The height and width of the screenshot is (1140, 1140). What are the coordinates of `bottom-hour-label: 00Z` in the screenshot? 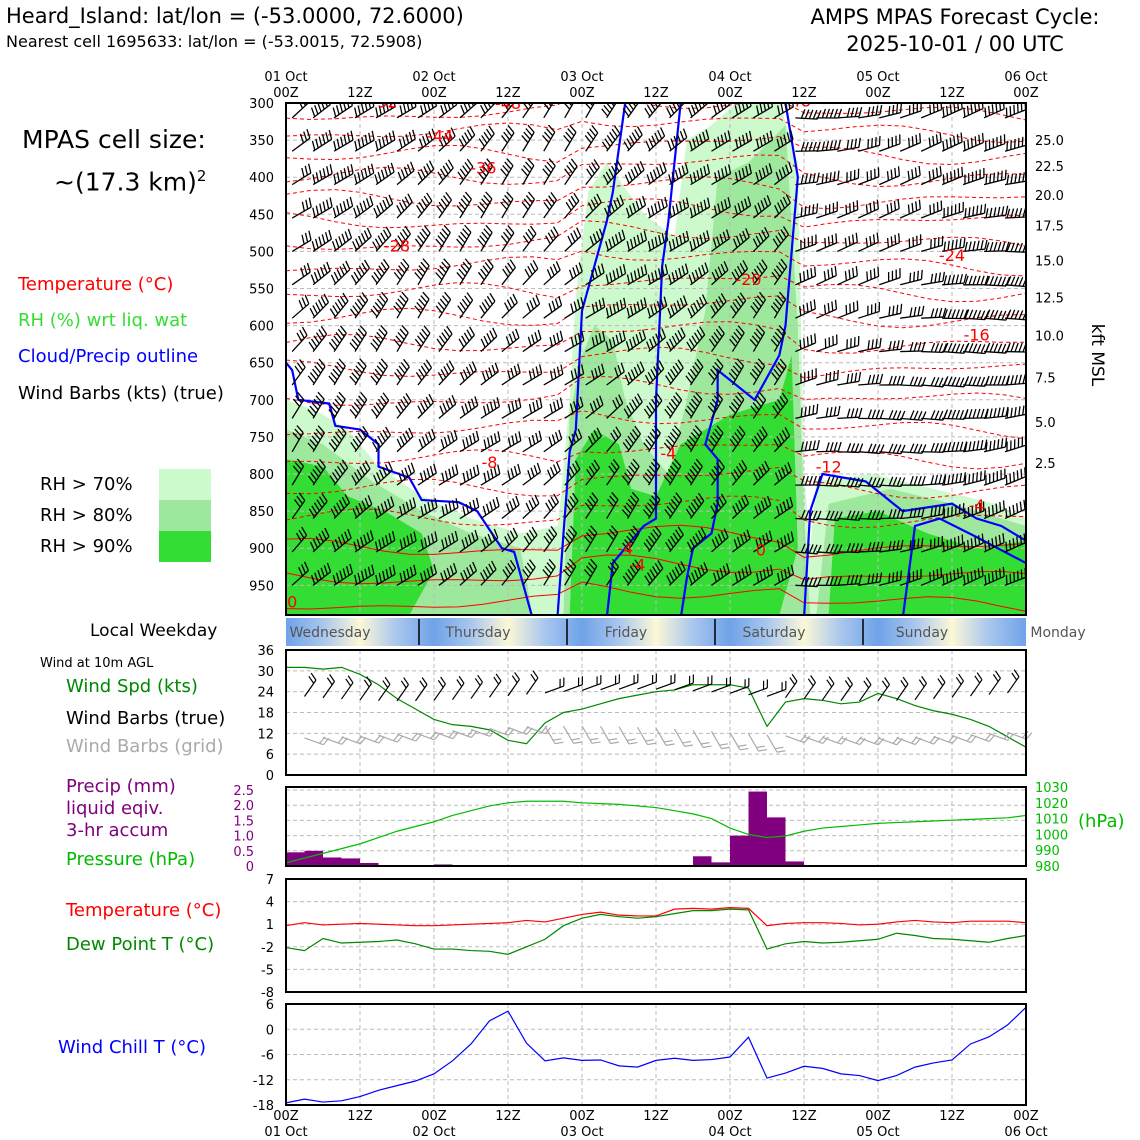 It's located at (582, 1116).